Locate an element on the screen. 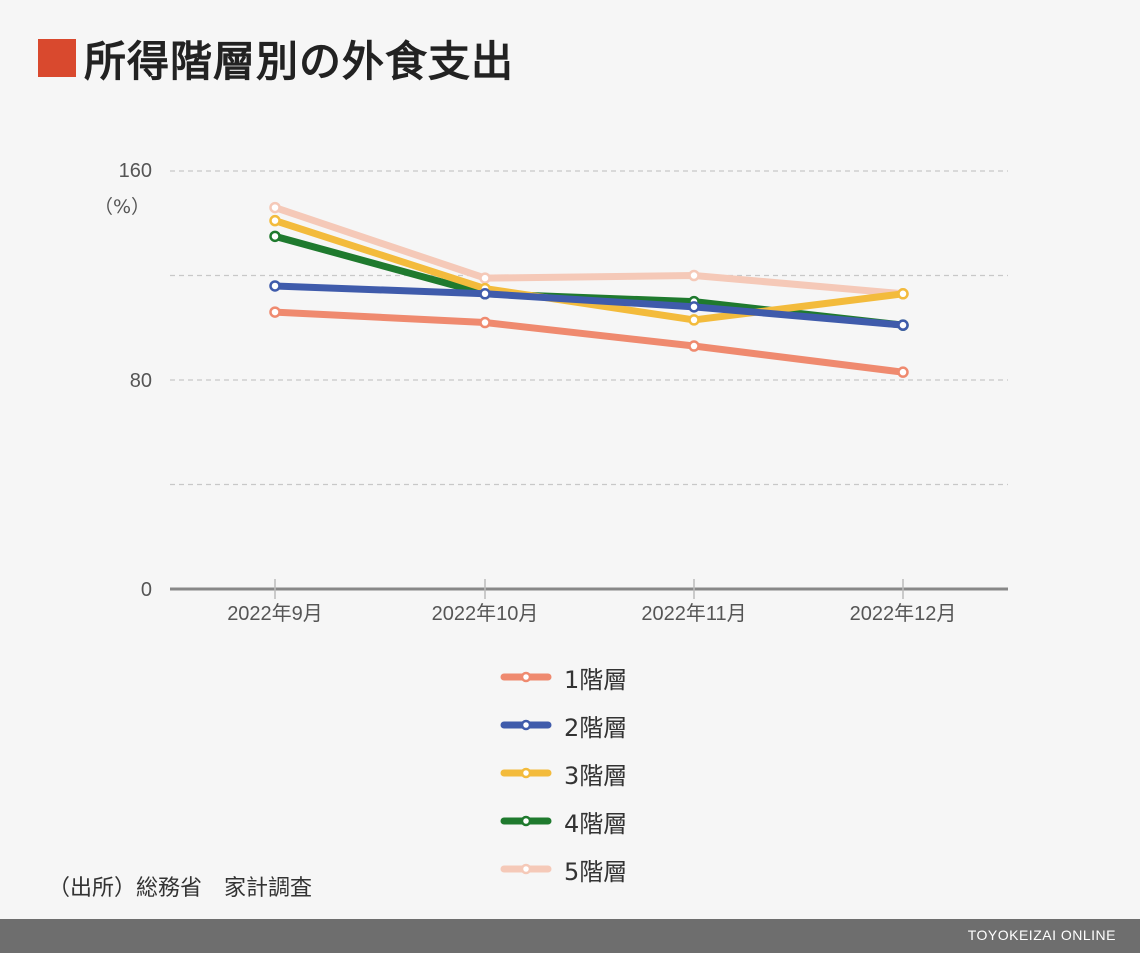  chart-title-block: 所得階層別の外食支出 is located at coordinates (276, 58).